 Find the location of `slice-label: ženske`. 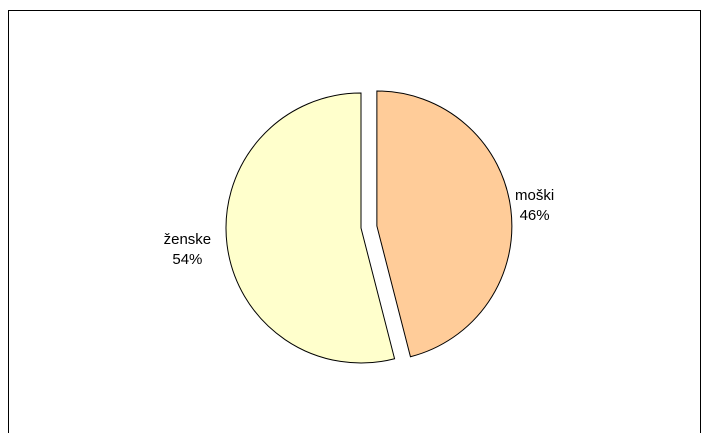

slice-label: ženske is located at coordinates (188, 239).